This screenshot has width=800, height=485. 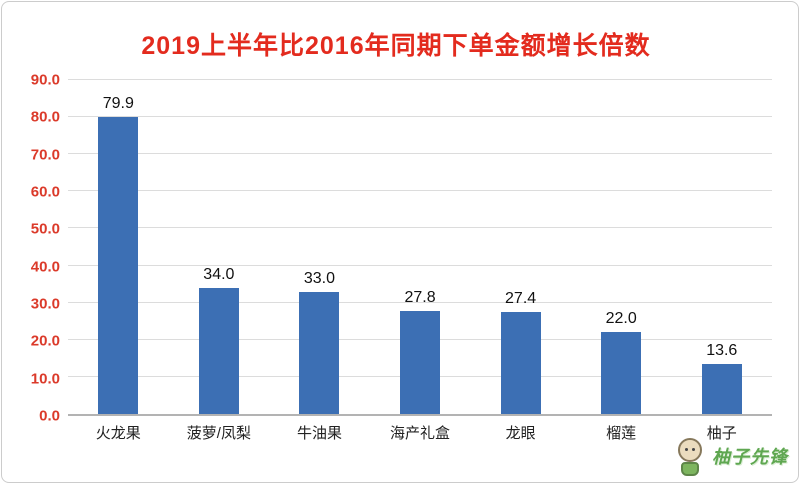 I want to click on bar-slot: 22.0, so click(x=621, y=247).